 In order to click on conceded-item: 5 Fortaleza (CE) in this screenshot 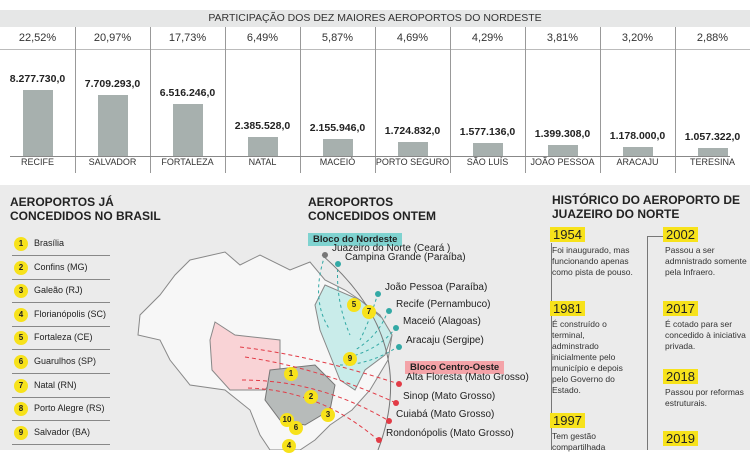, I will do `click(61, 339)`.